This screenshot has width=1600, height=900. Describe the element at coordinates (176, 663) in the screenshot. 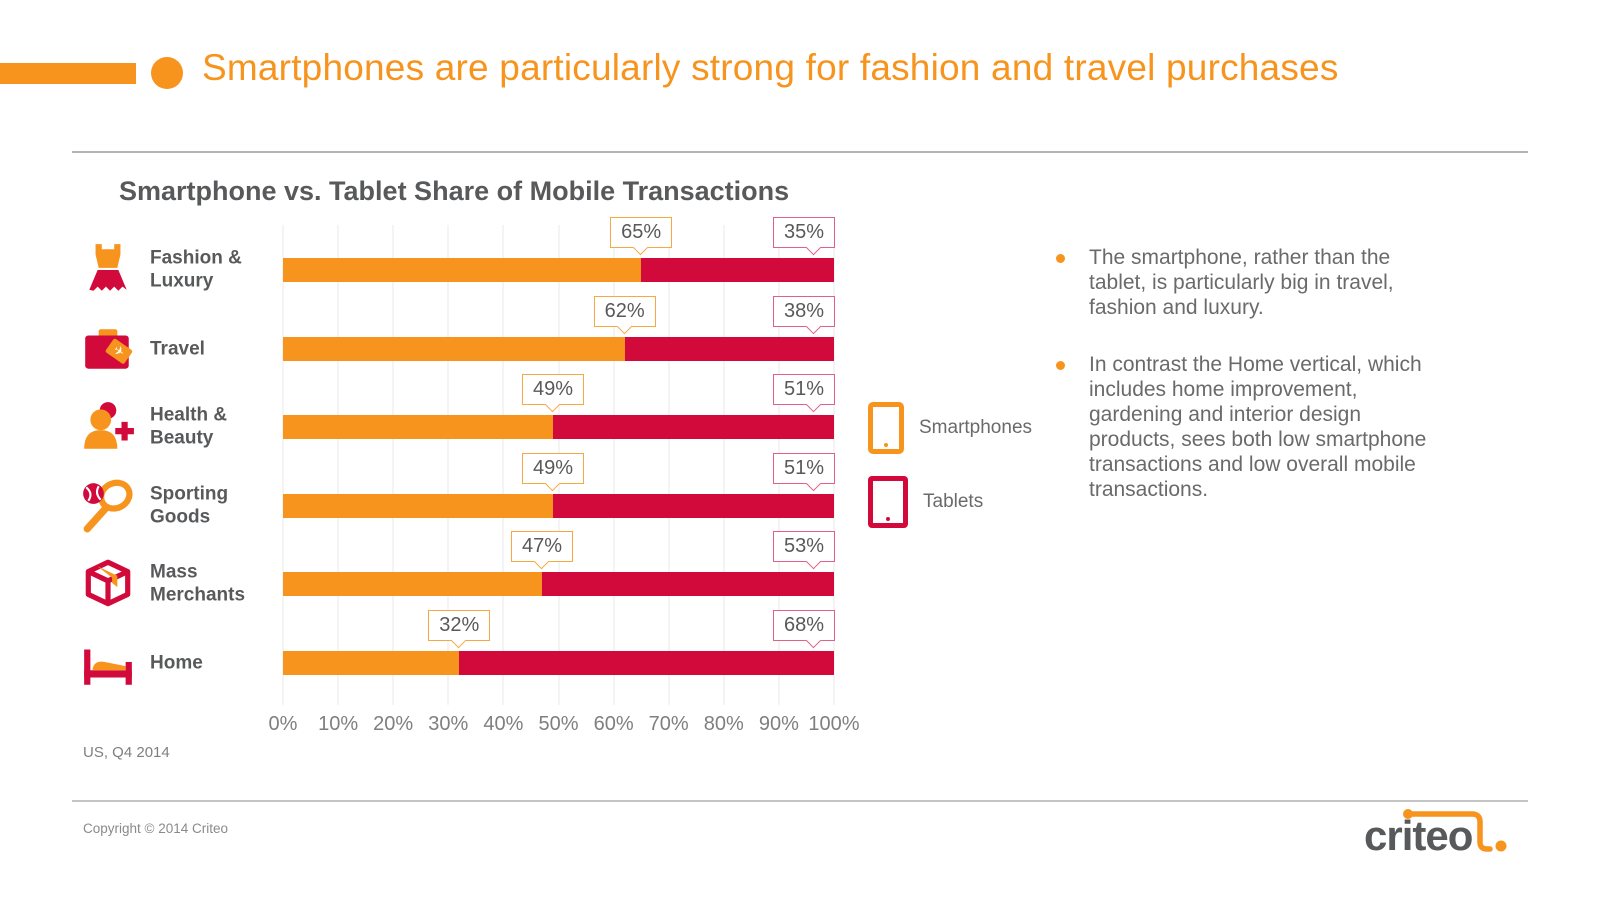

I see `category-label: Home` at that location.